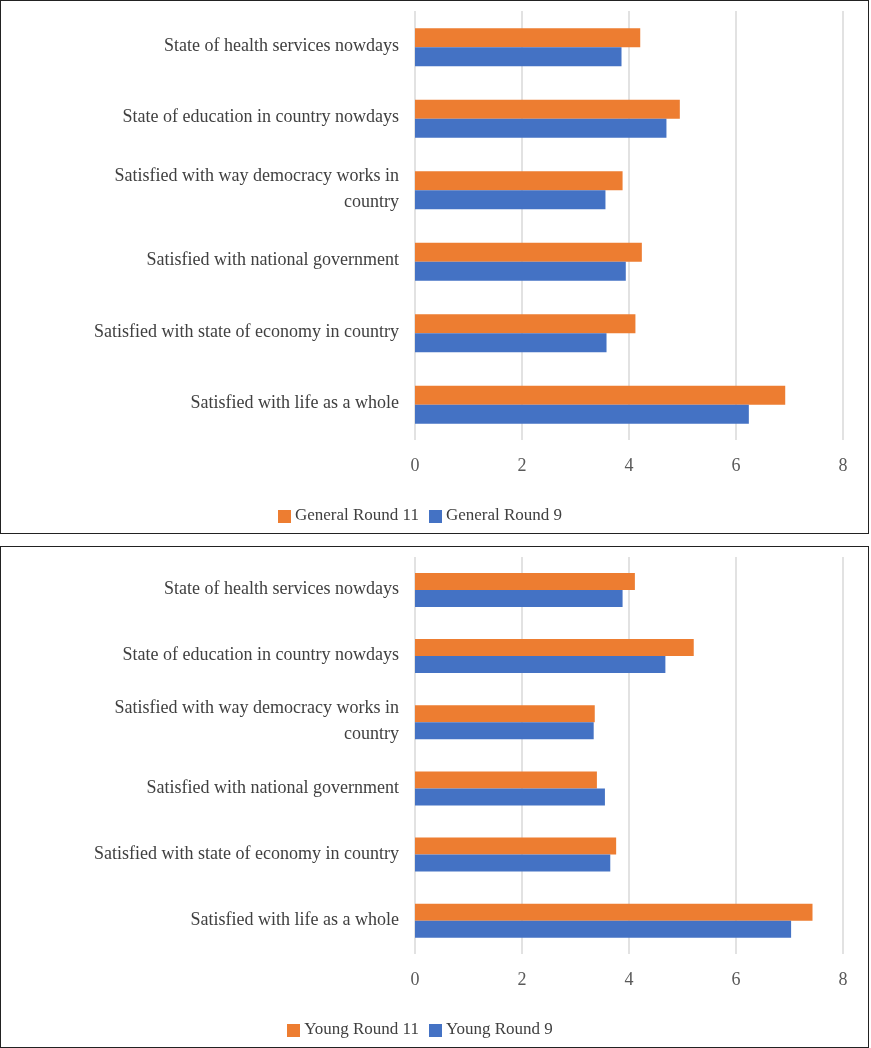 This screenshot has height=1048, width=871. What do you see at coordinates (499, 1028) in the screenshot?
I see `legend-label: Young Round 9` at bounding box center [499, 1028].